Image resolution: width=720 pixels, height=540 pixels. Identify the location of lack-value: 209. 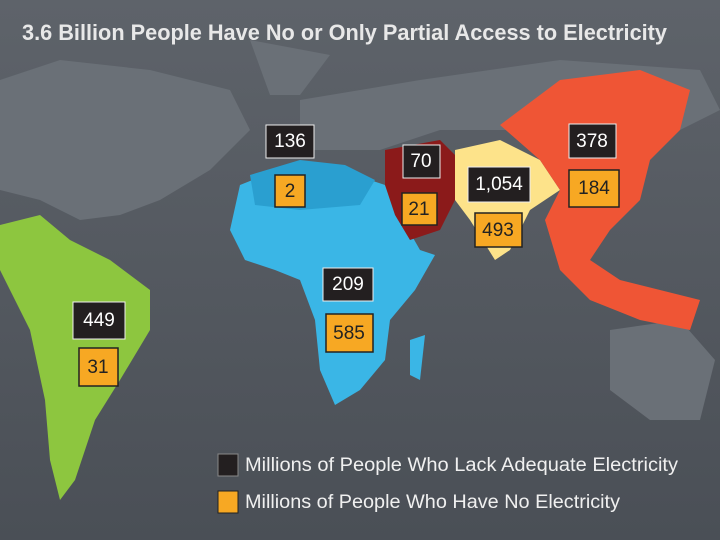
(348, 284).